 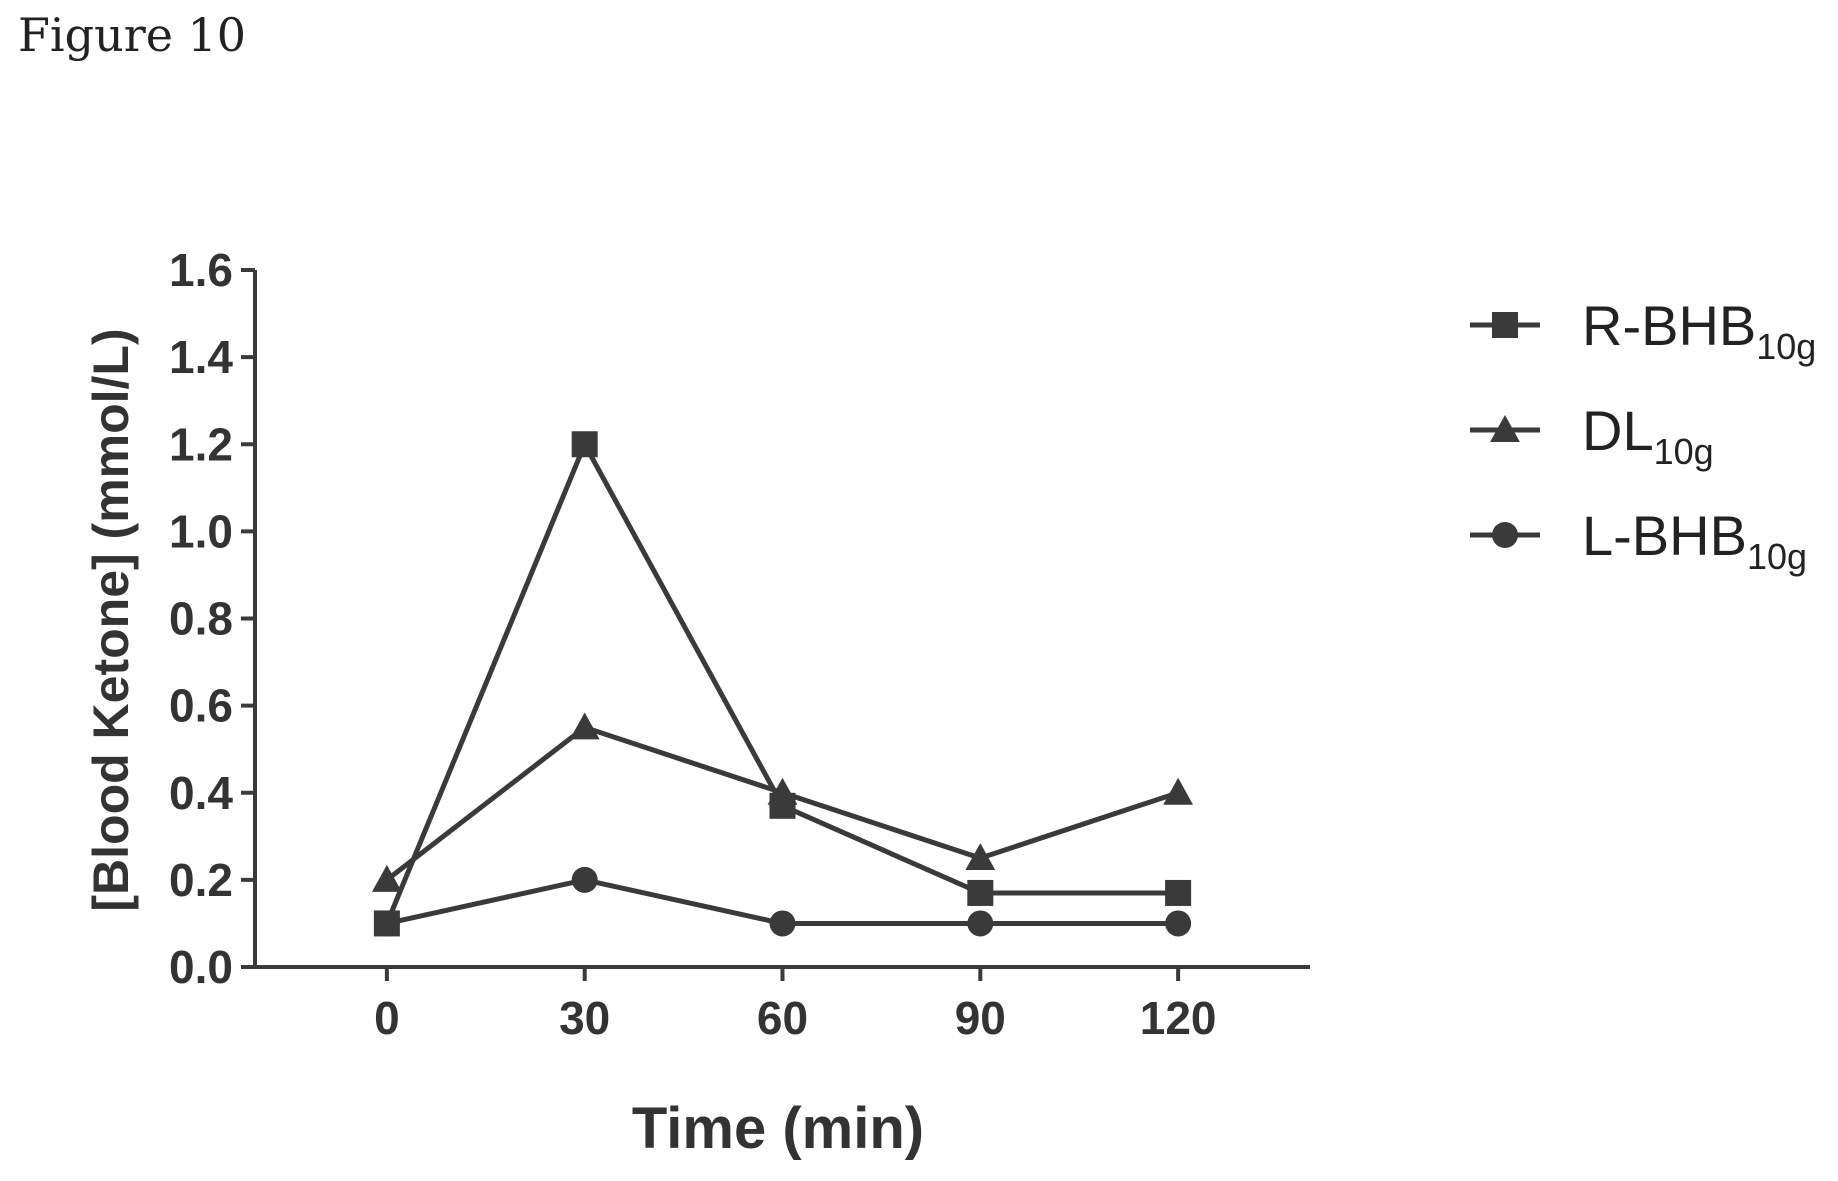 What do you see at coordinates (1648, 435) in the screenshot?
I see `legend-label: DL10g` at bounding box center [1648, 435].